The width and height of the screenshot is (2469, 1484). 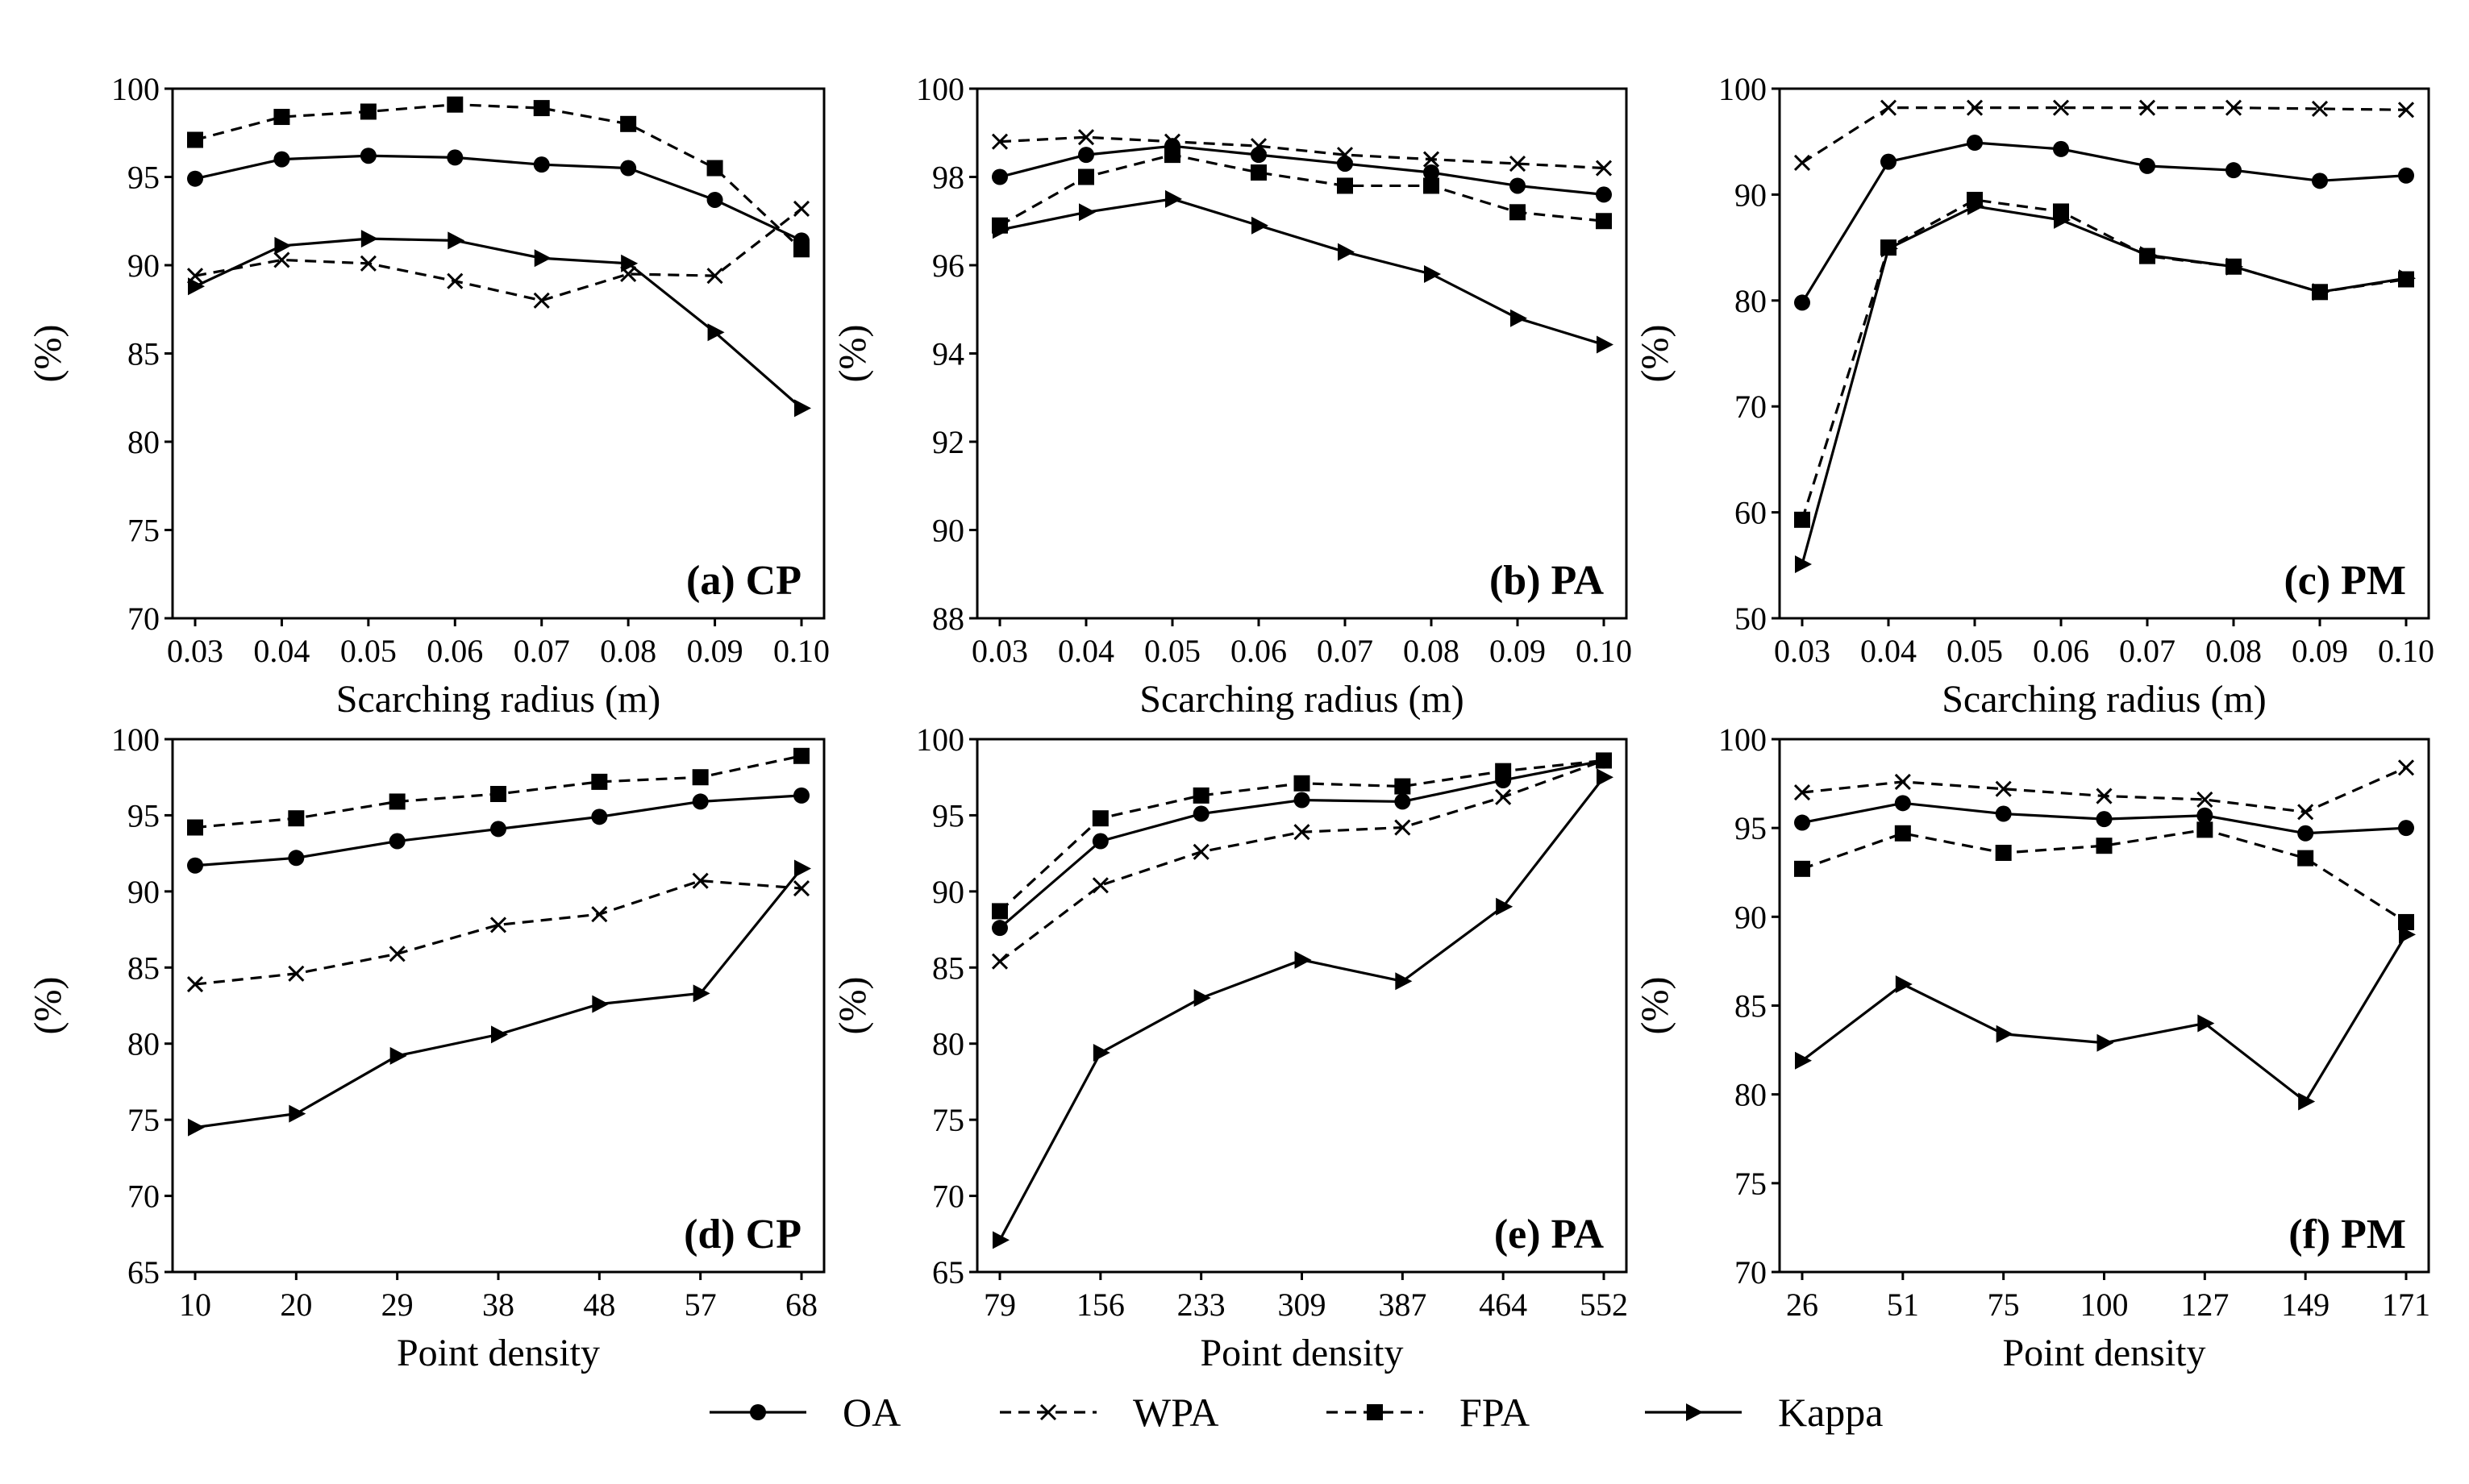 I want to click on y-tick-label: 98, so click(x=948, y=178).